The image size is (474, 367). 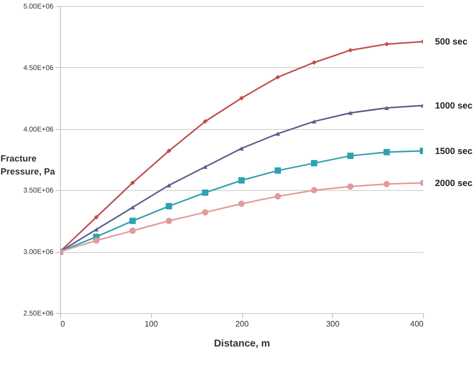 What do you see at coordinates (63, 324) in the screenshot?
I see `x-tick-label: 0` at bounding box center [63, 324].